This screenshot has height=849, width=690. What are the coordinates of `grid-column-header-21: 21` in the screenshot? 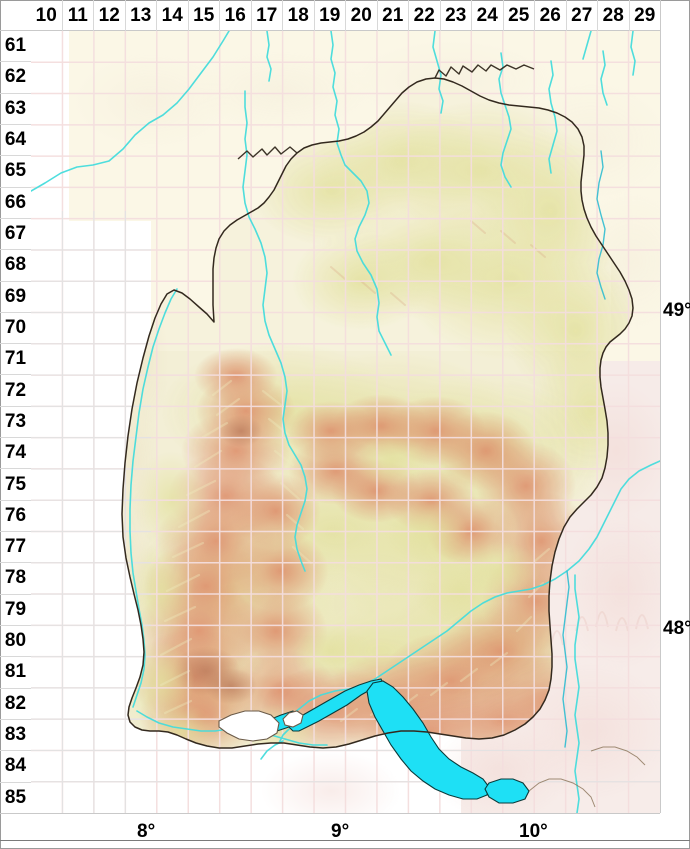 It's located at (393, 15).